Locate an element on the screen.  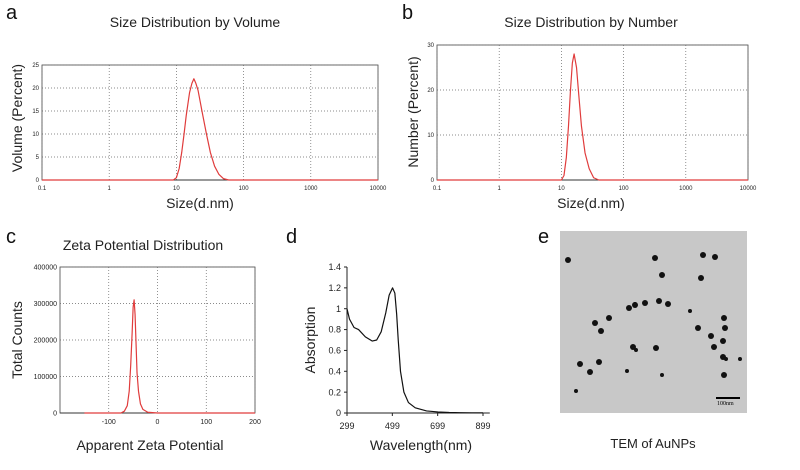
chart-d-xtick-label-2: 699 is located at coordinates (437, 426).